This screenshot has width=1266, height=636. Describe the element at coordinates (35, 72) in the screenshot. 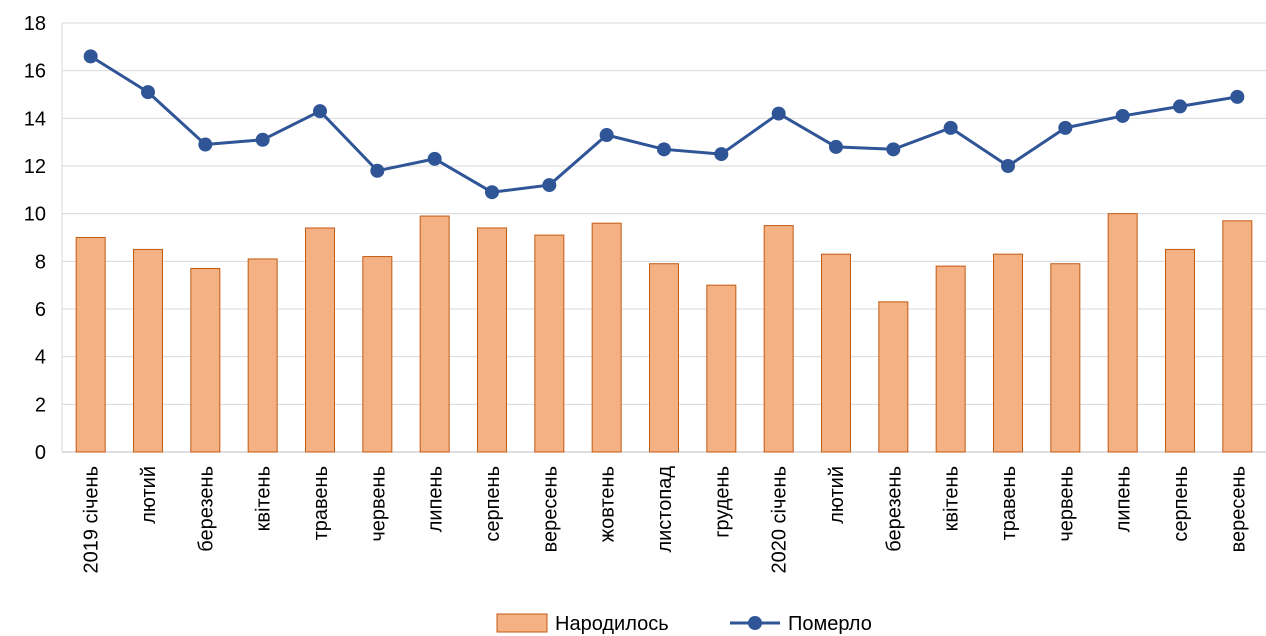

I see `y-tick-label: 16` at that location.